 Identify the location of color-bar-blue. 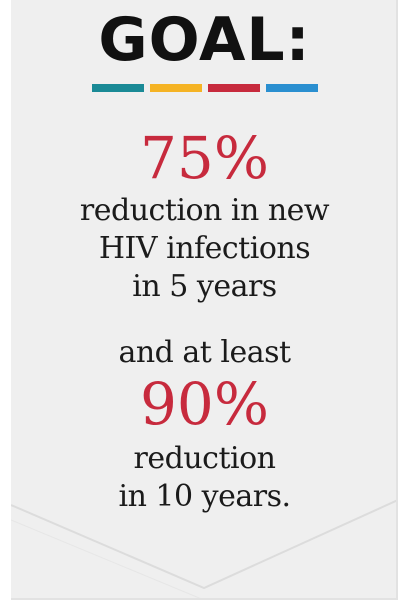
(291, 88).